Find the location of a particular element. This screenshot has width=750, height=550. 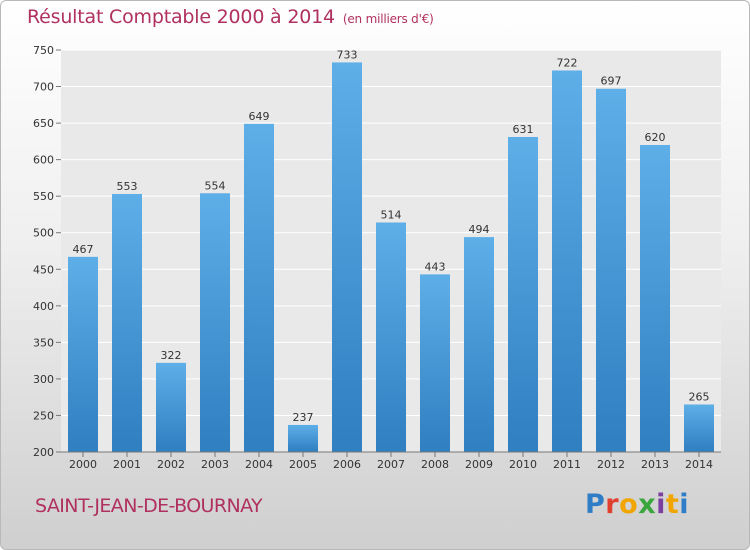

y-tick-label: 550 is located at coordinates (43, 196).